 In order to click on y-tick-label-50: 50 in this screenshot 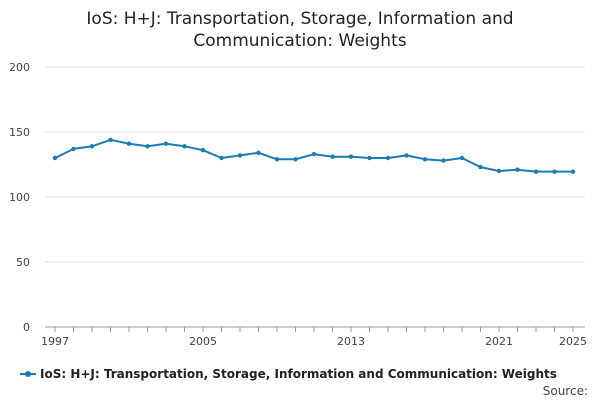, I will do `click(23, 262)`.